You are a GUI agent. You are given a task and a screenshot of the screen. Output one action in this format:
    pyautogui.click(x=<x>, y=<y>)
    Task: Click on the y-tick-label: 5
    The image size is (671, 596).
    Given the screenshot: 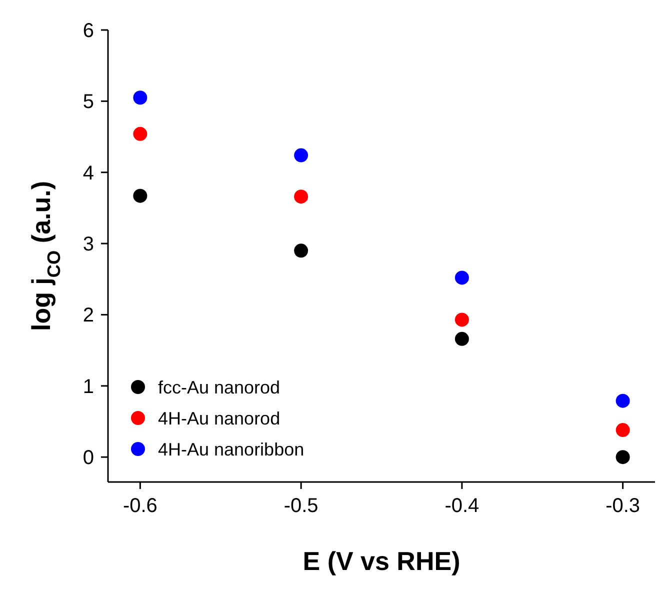 What is the action you would take?
    pyautogui.click(x=88, y=102)
    